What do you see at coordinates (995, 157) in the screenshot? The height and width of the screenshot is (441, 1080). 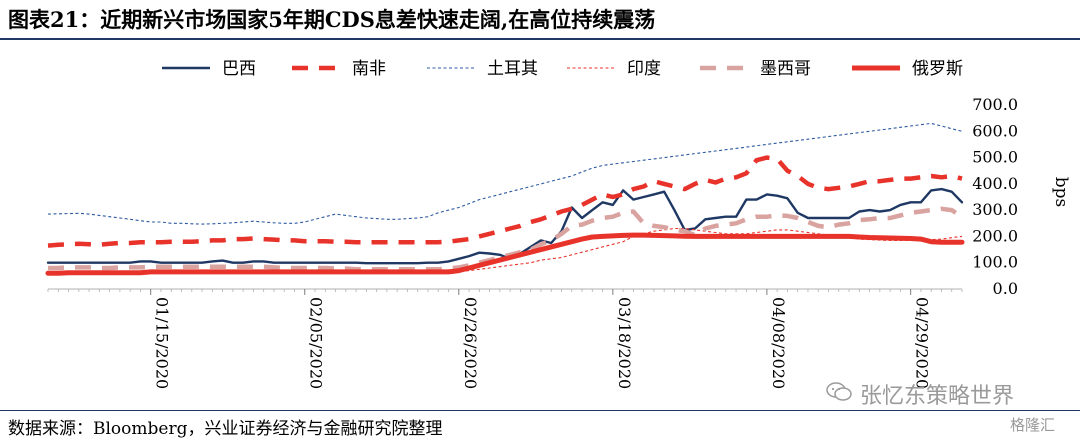 I see `y-tick-label: 500.0` at bounding box center [995, 157].